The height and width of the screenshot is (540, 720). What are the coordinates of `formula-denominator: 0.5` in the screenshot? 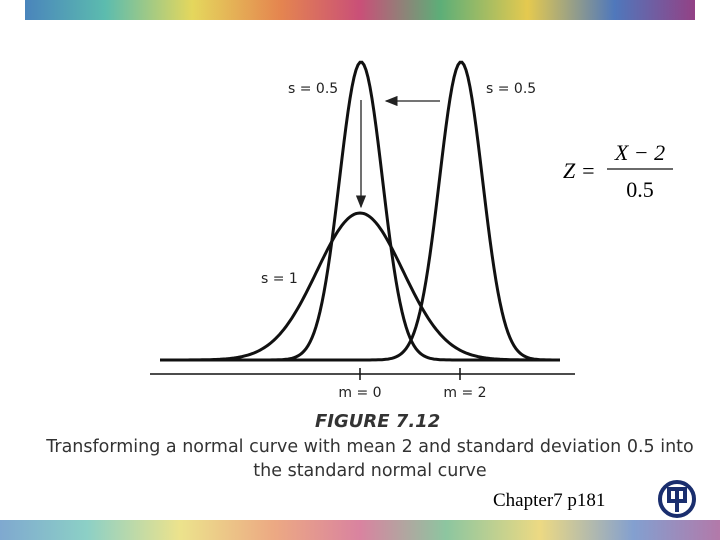 It's located at (640, 189).